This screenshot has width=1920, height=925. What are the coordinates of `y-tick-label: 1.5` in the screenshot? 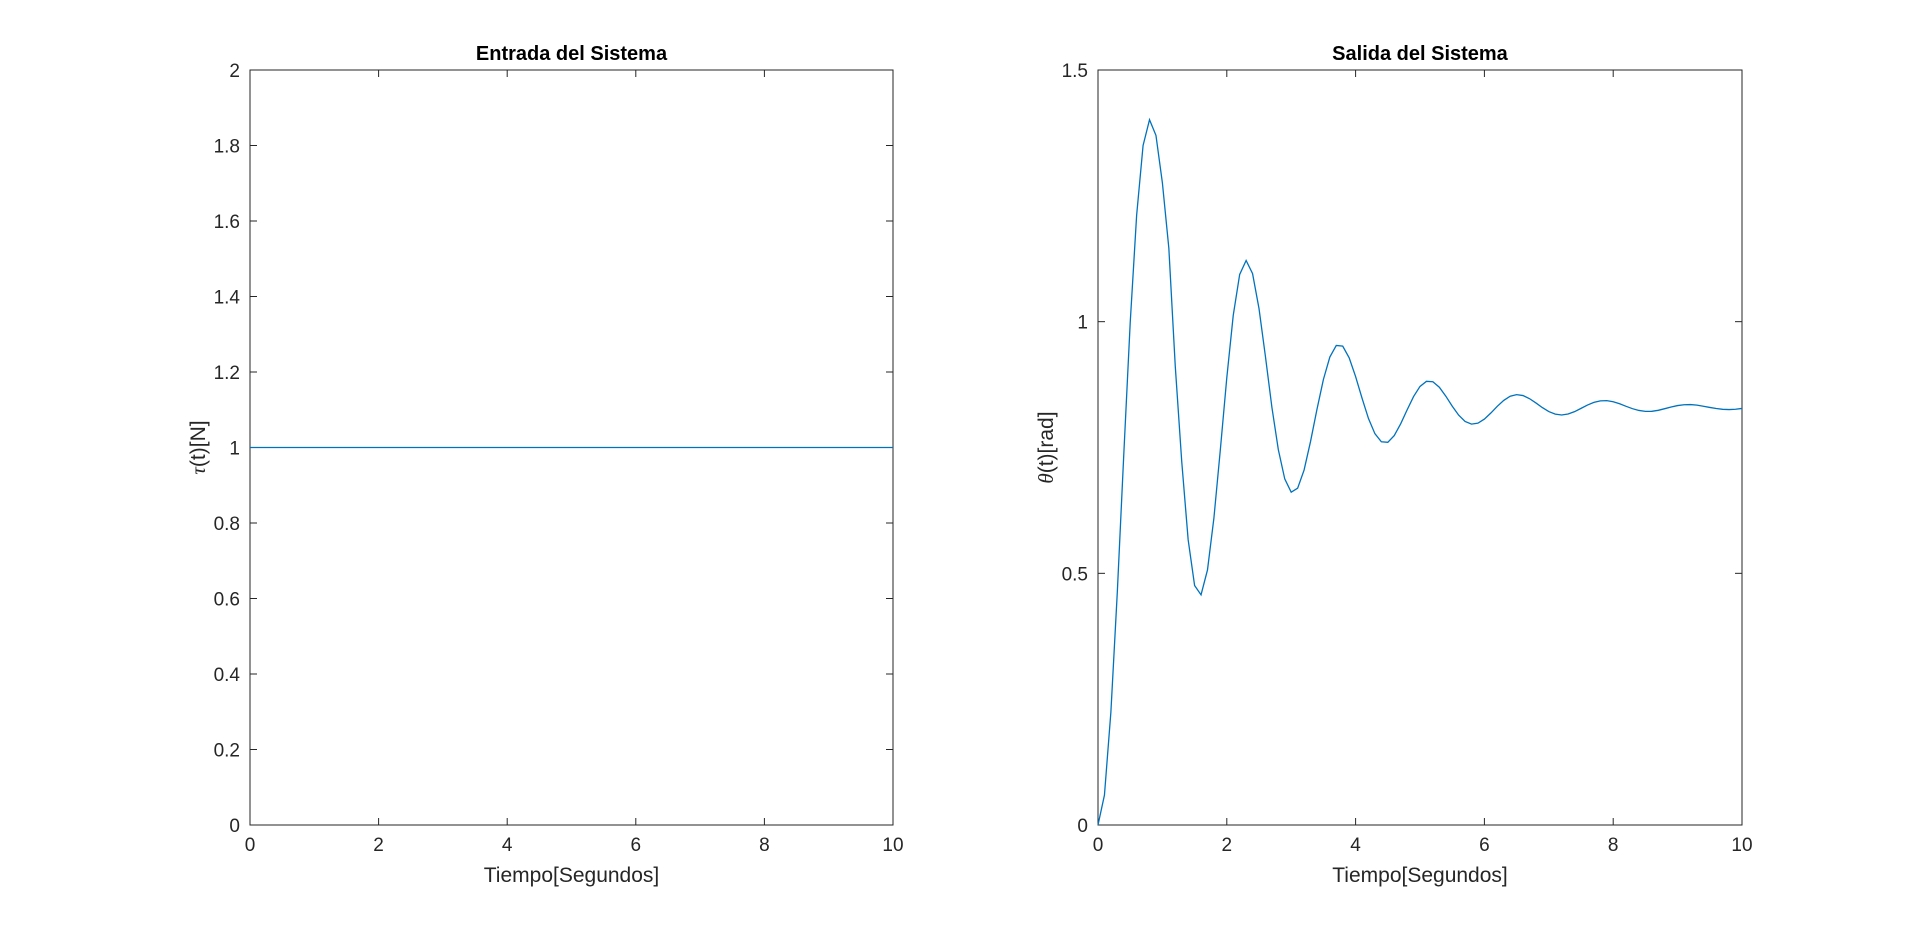 It's located at (1075, 71).